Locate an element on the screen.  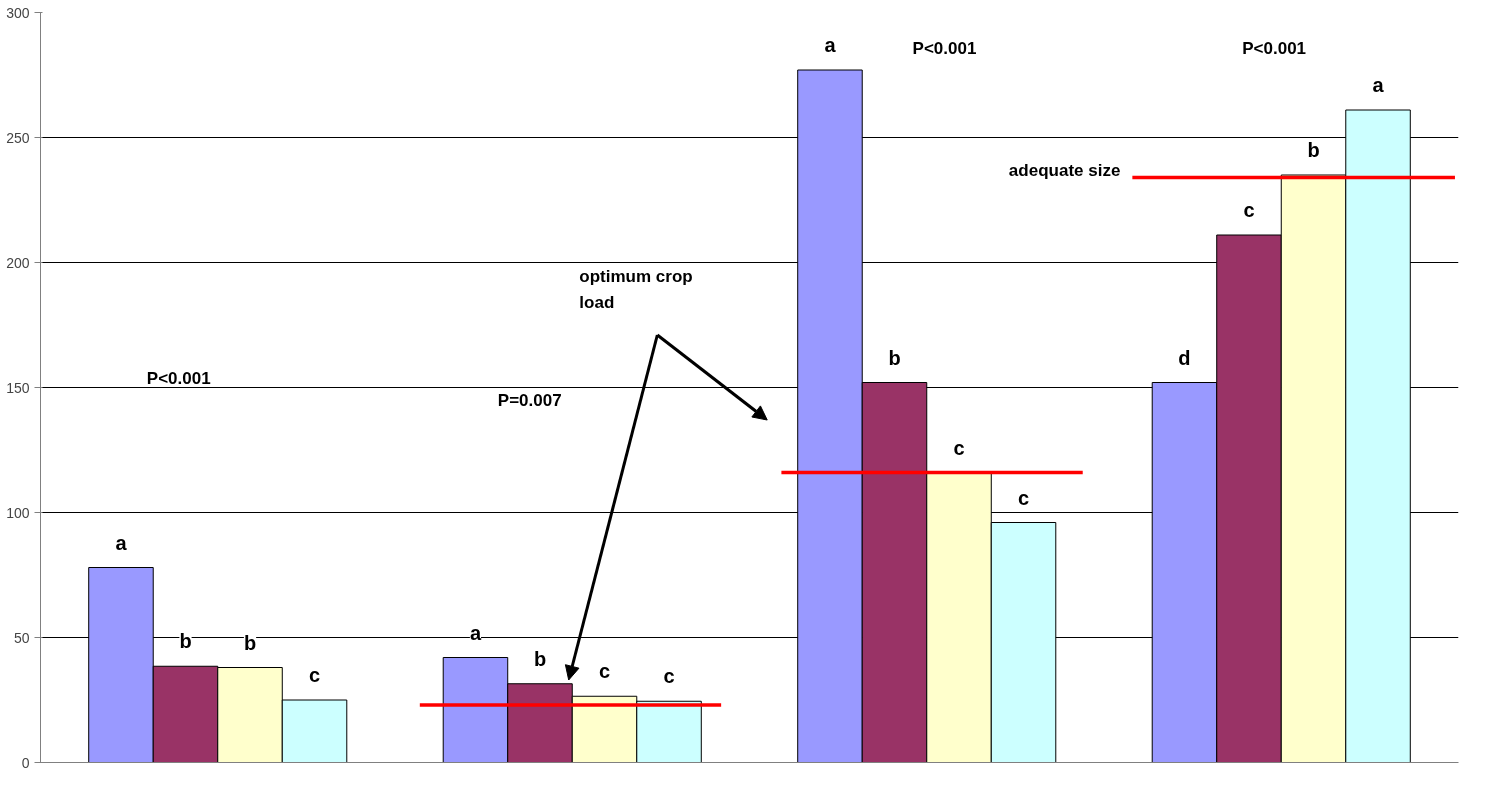
annotation: optimum crop load is located at coordinates (636, 289).